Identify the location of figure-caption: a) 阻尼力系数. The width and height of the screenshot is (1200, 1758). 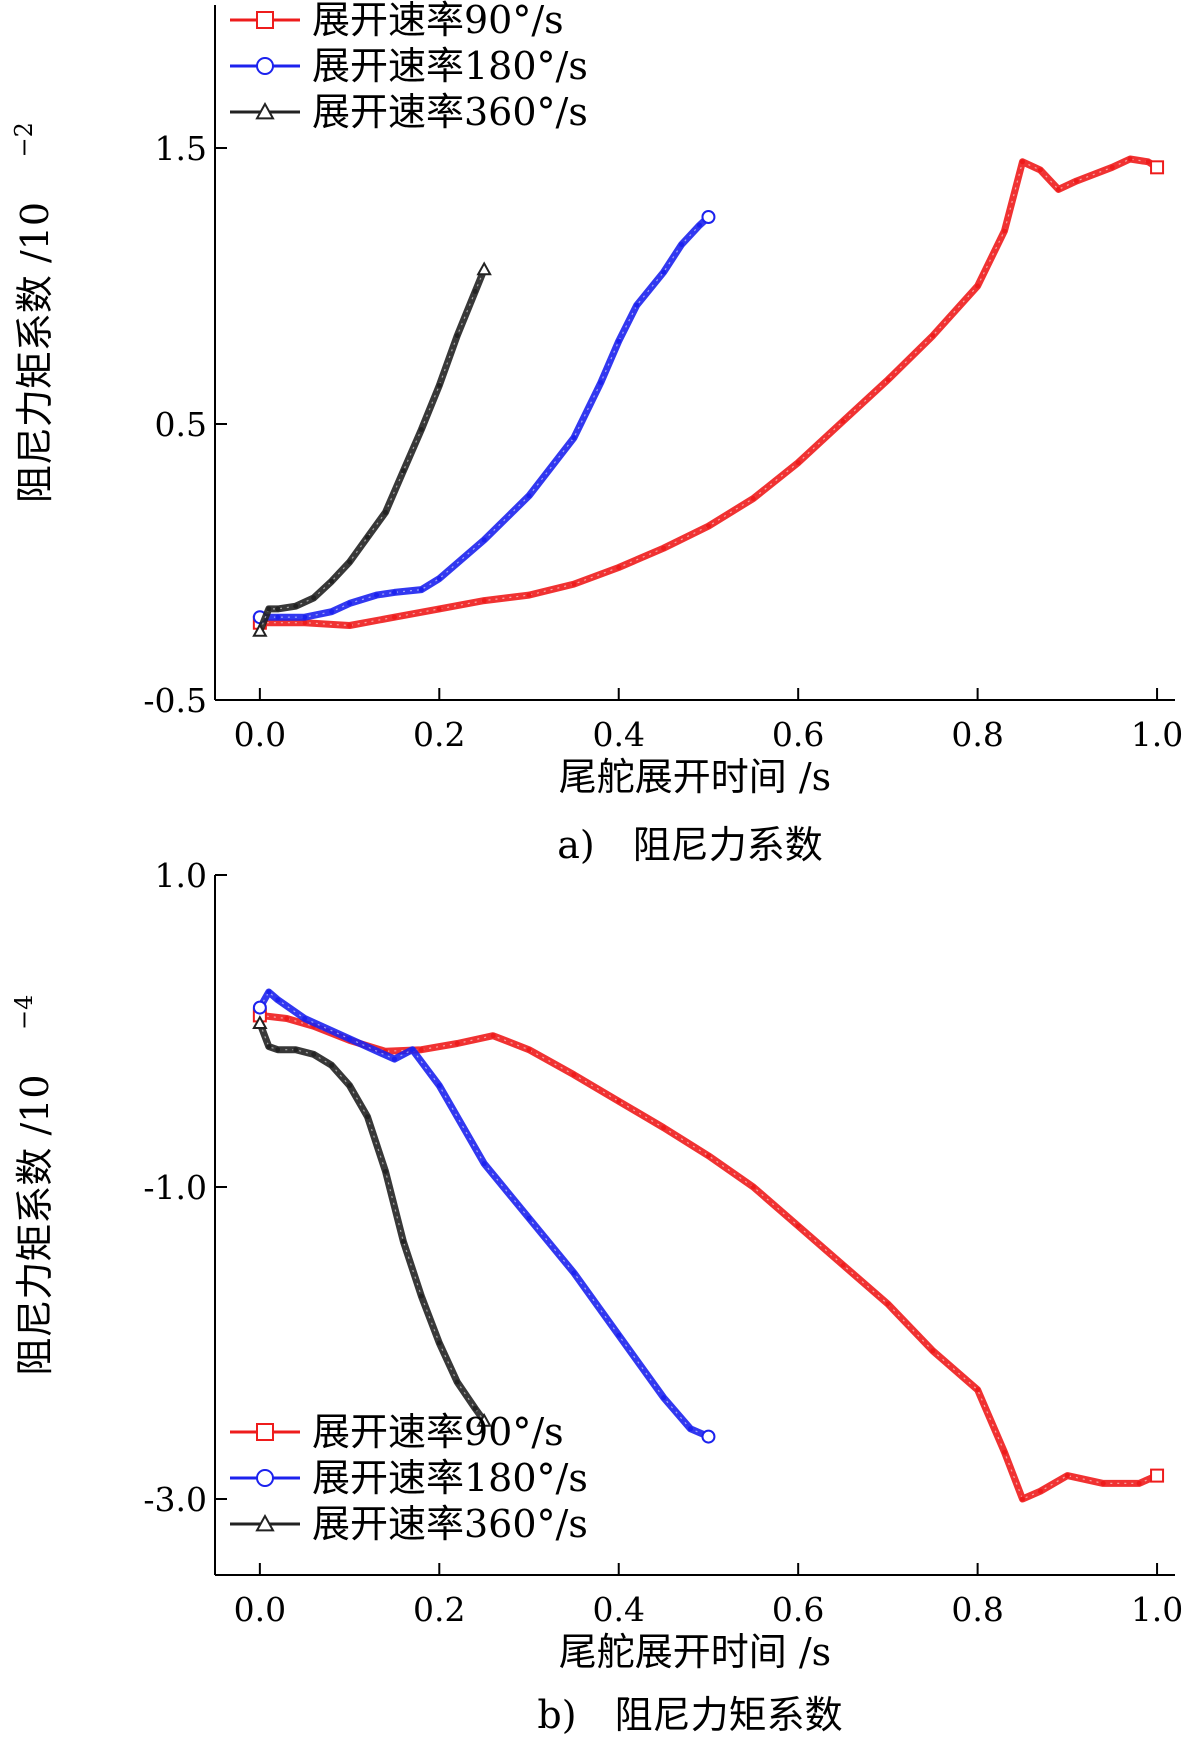
(689, 845).